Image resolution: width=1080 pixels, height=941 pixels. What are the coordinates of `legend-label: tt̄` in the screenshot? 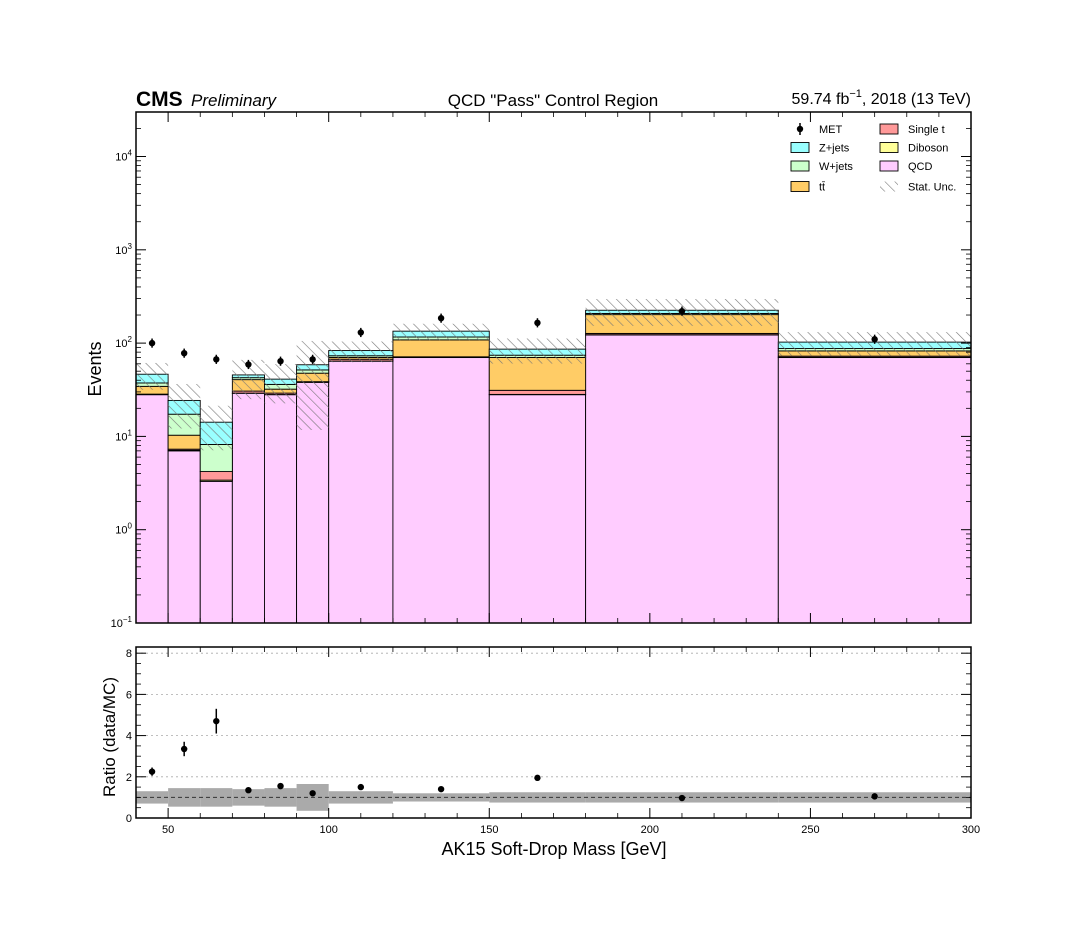 It's located at (822, 187).